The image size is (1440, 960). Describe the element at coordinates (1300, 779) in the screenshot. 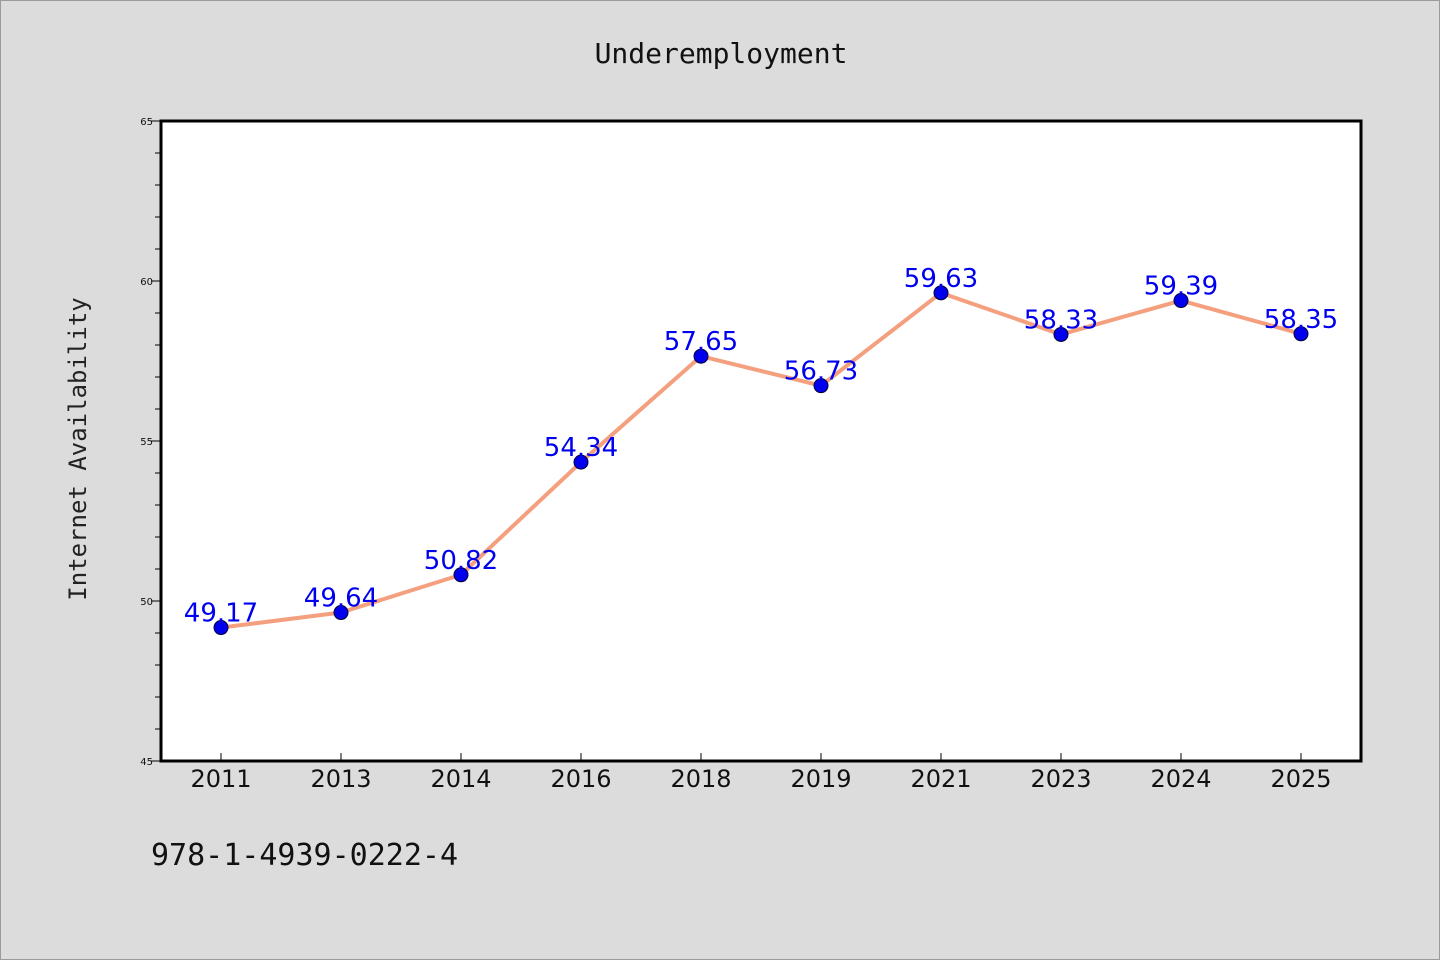

I see `x-tick-label: 2025` at that location.